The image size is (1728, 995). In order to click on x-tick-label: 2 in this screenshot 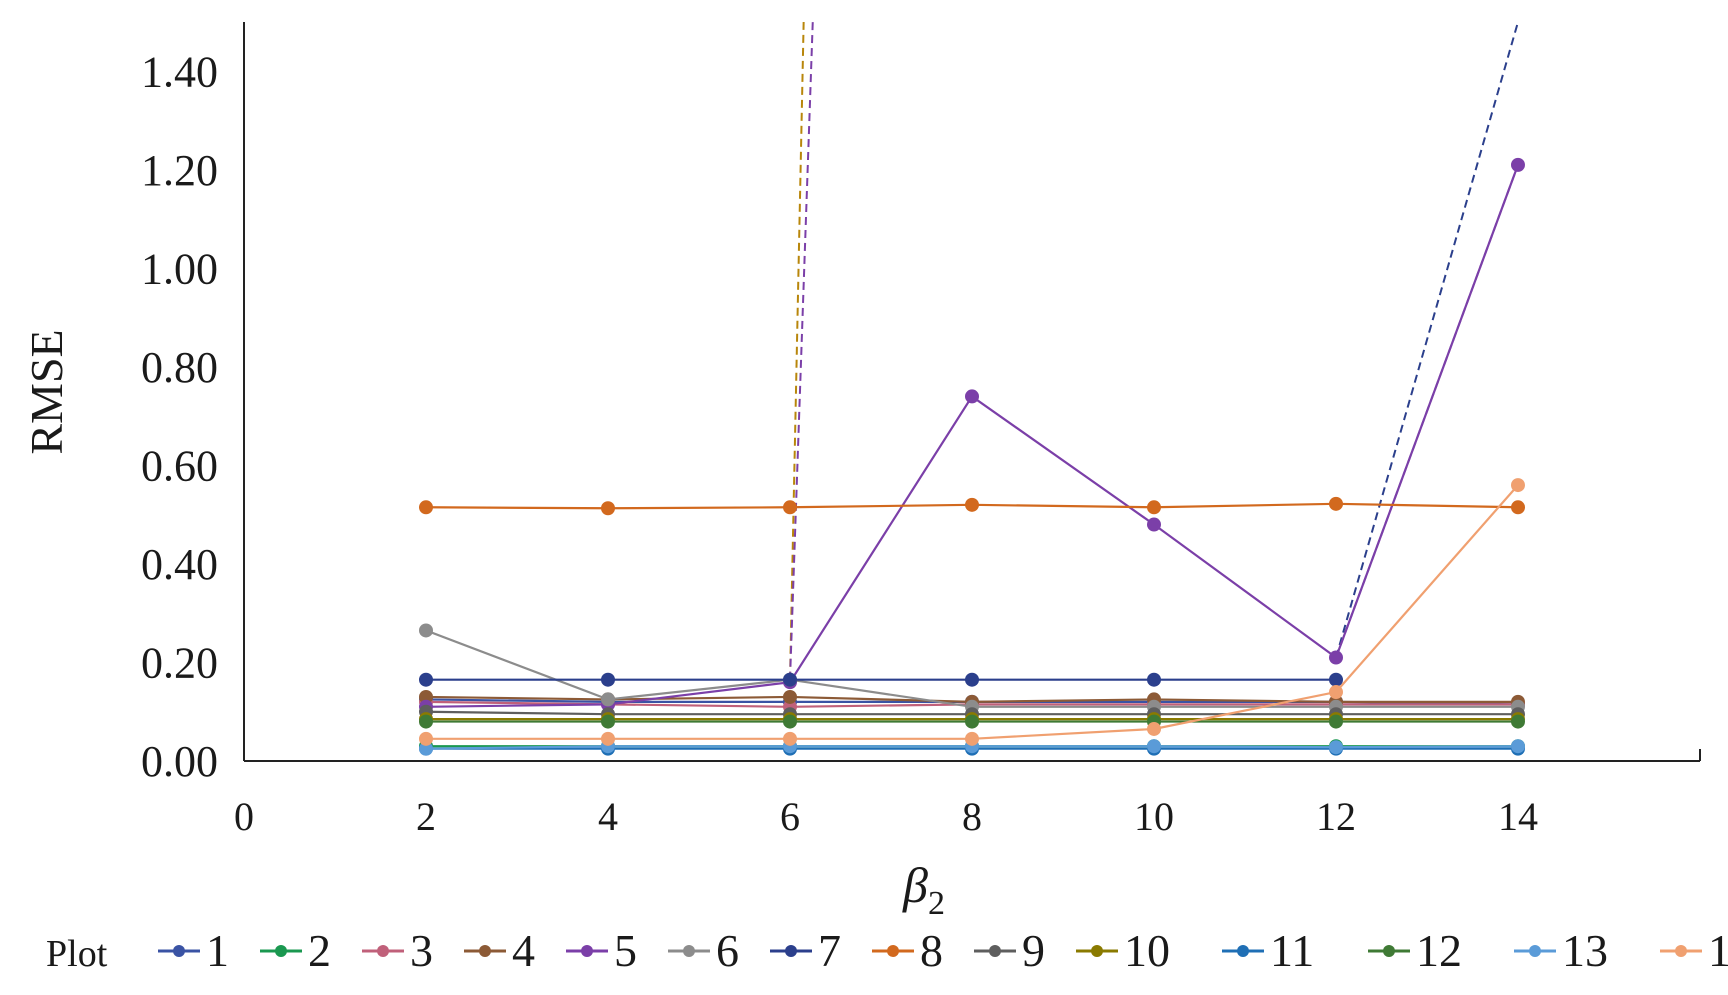, I will do `click(426, 816)`.